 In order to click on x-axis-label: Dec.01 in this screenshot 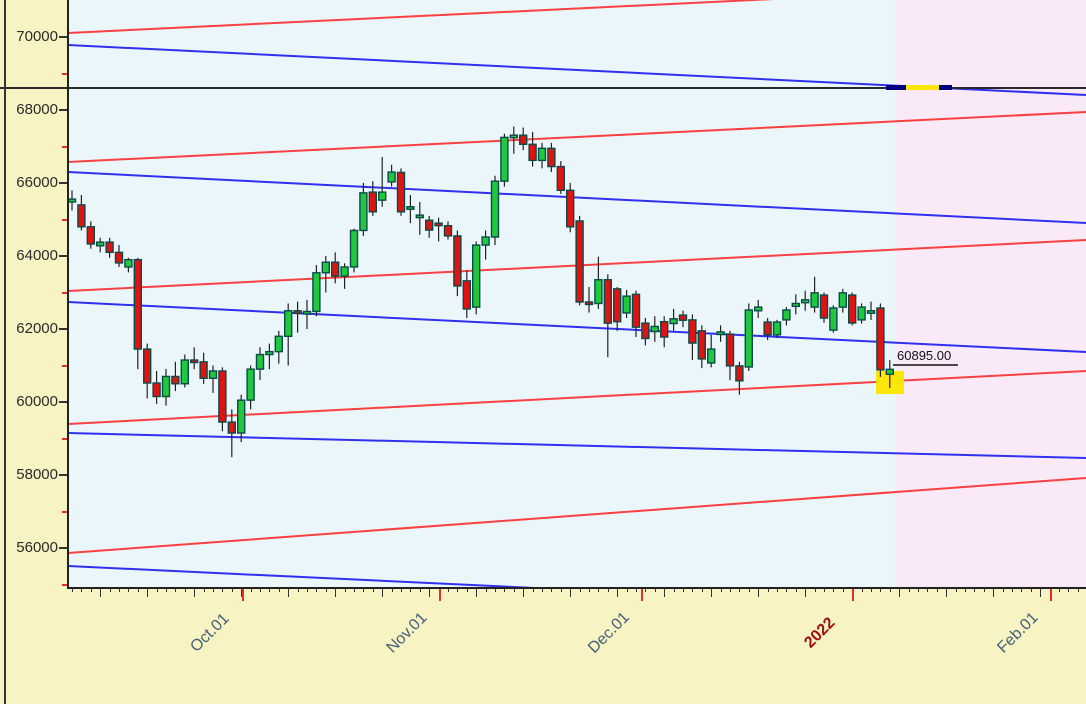, I will do `click(608, 633)`.